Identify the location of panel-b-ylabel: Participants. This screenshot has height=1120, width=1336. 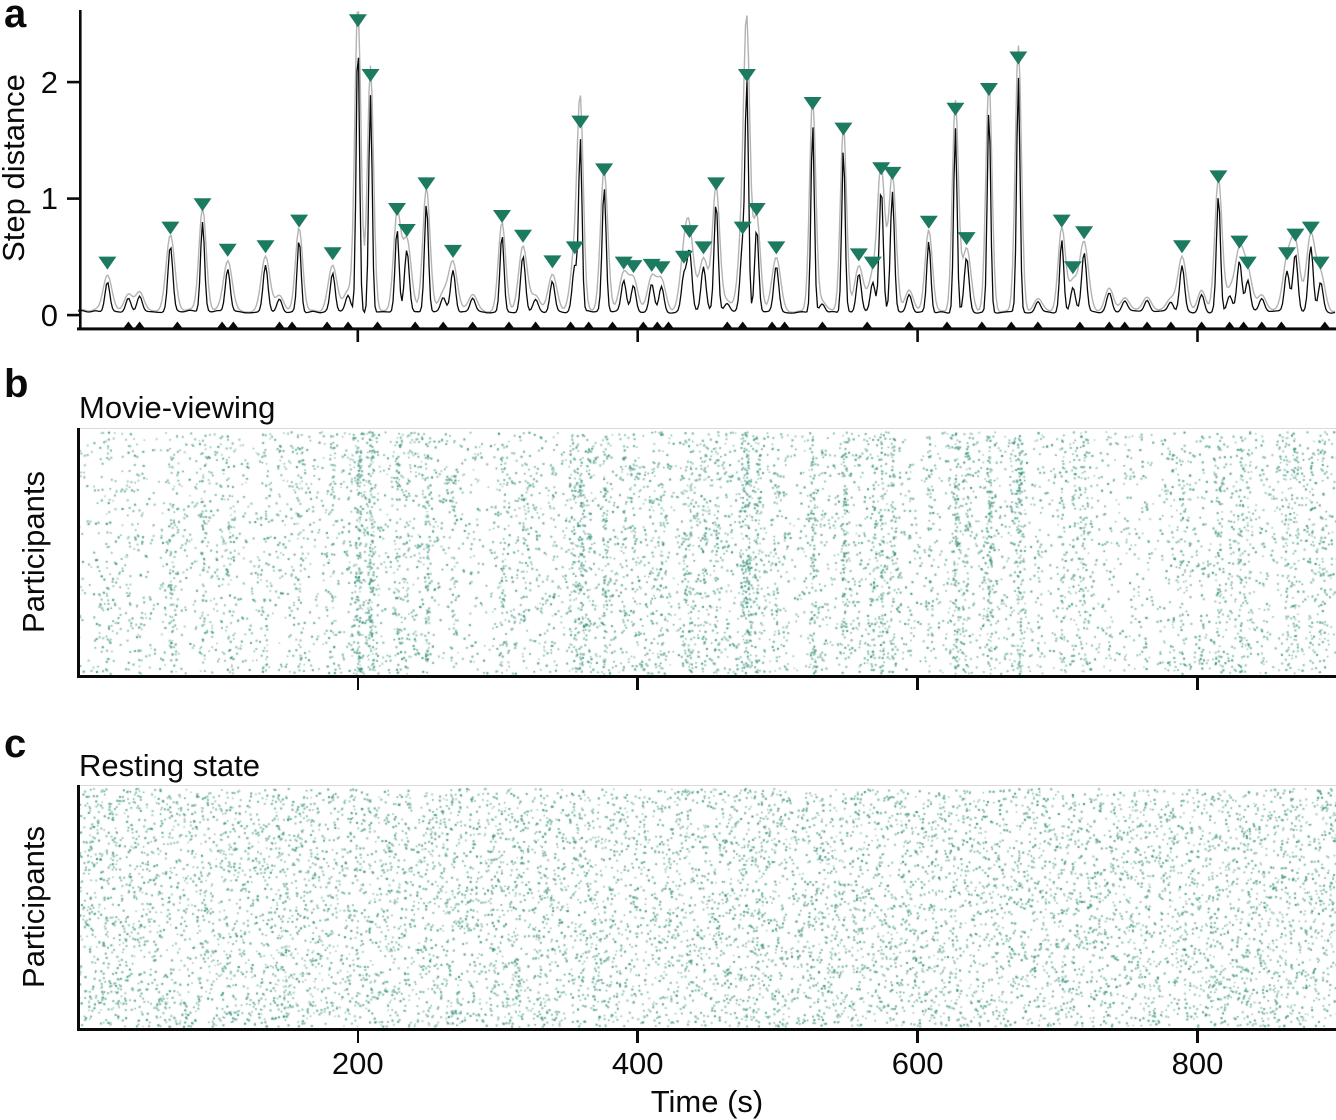
(33, 552).